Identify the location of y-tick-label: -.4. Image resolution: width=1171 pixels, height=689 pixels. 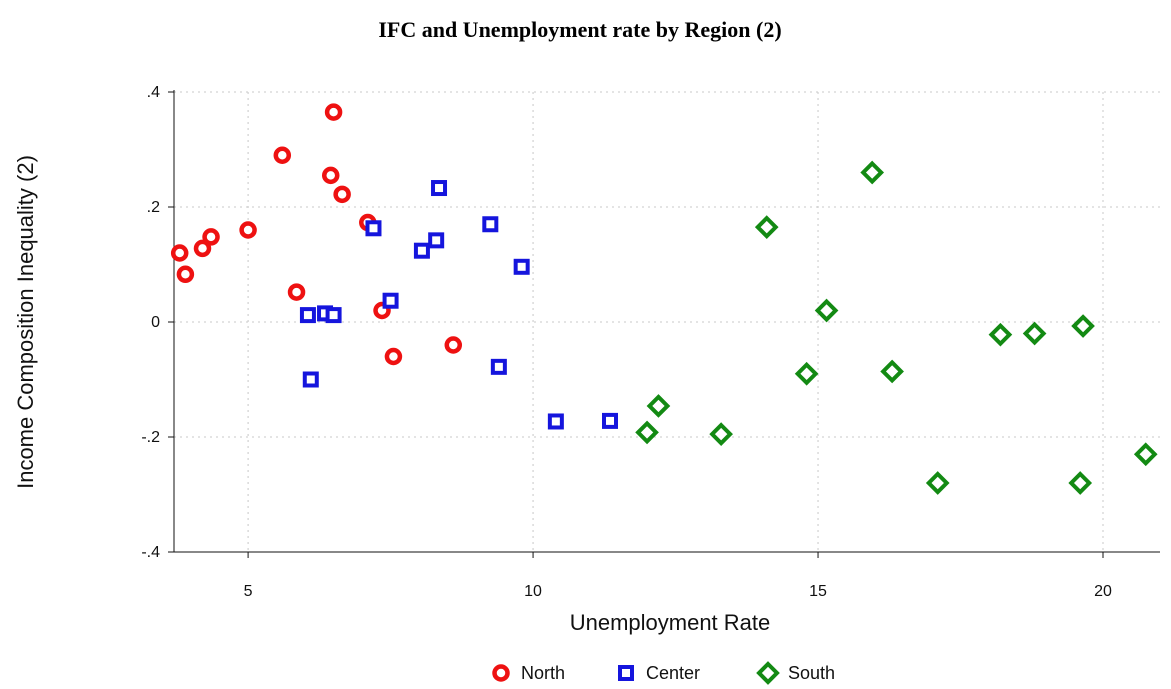
(150, 552).